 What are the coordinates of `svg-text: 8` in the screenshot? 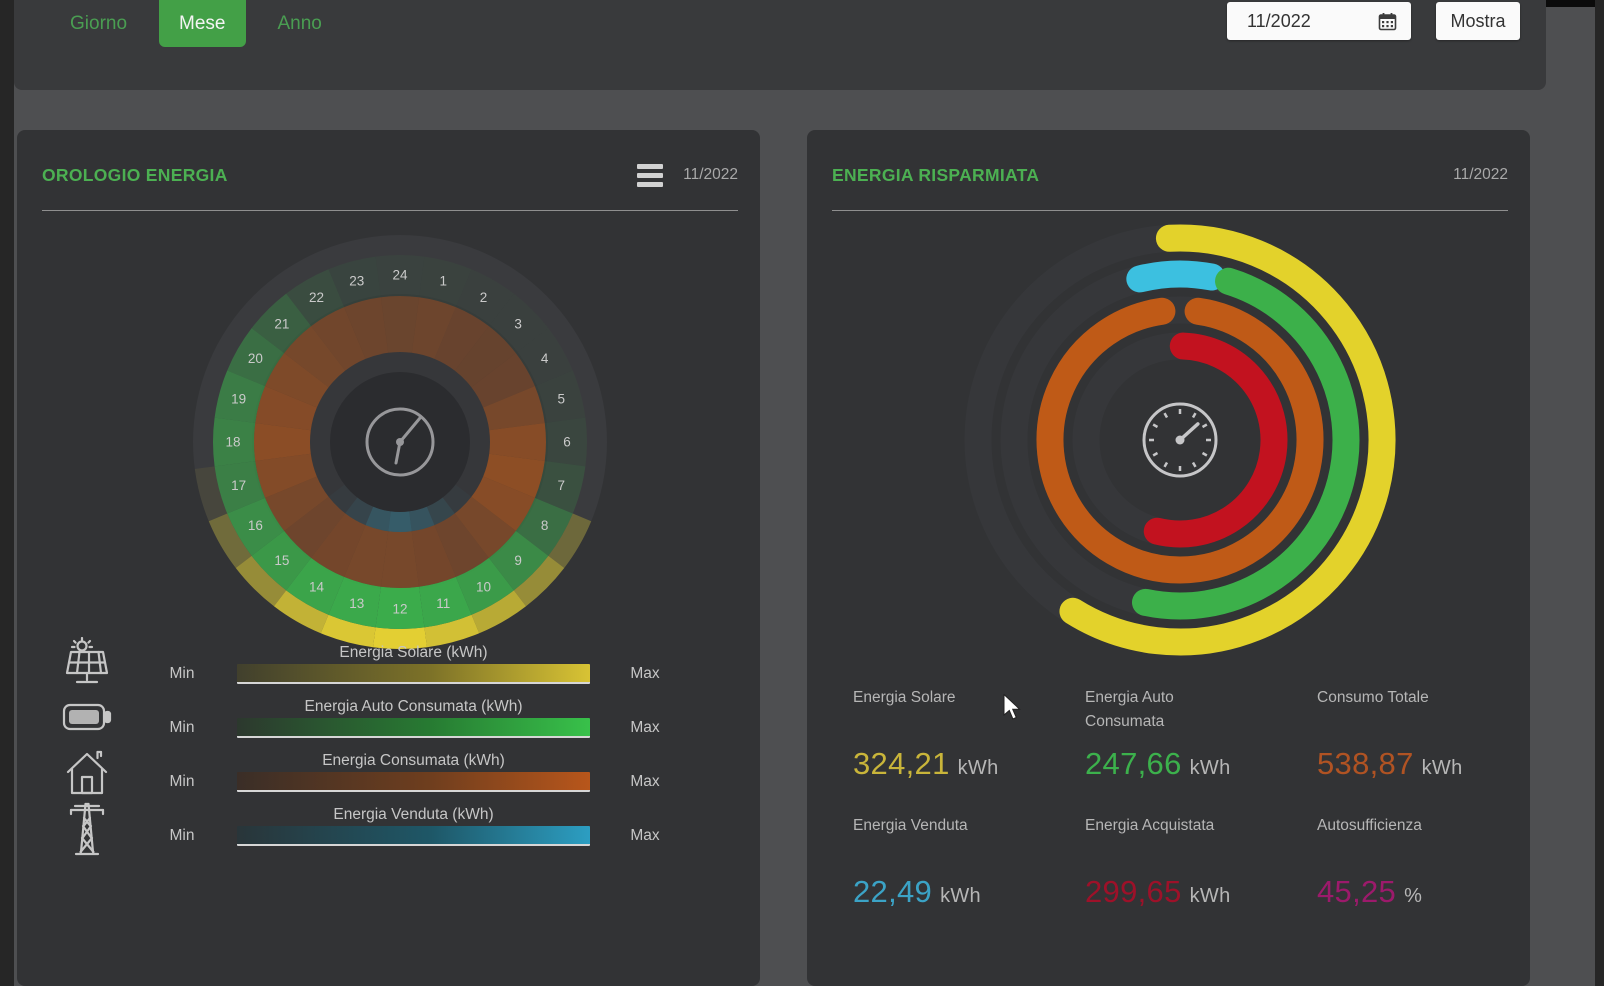 It's located at (545, 525).